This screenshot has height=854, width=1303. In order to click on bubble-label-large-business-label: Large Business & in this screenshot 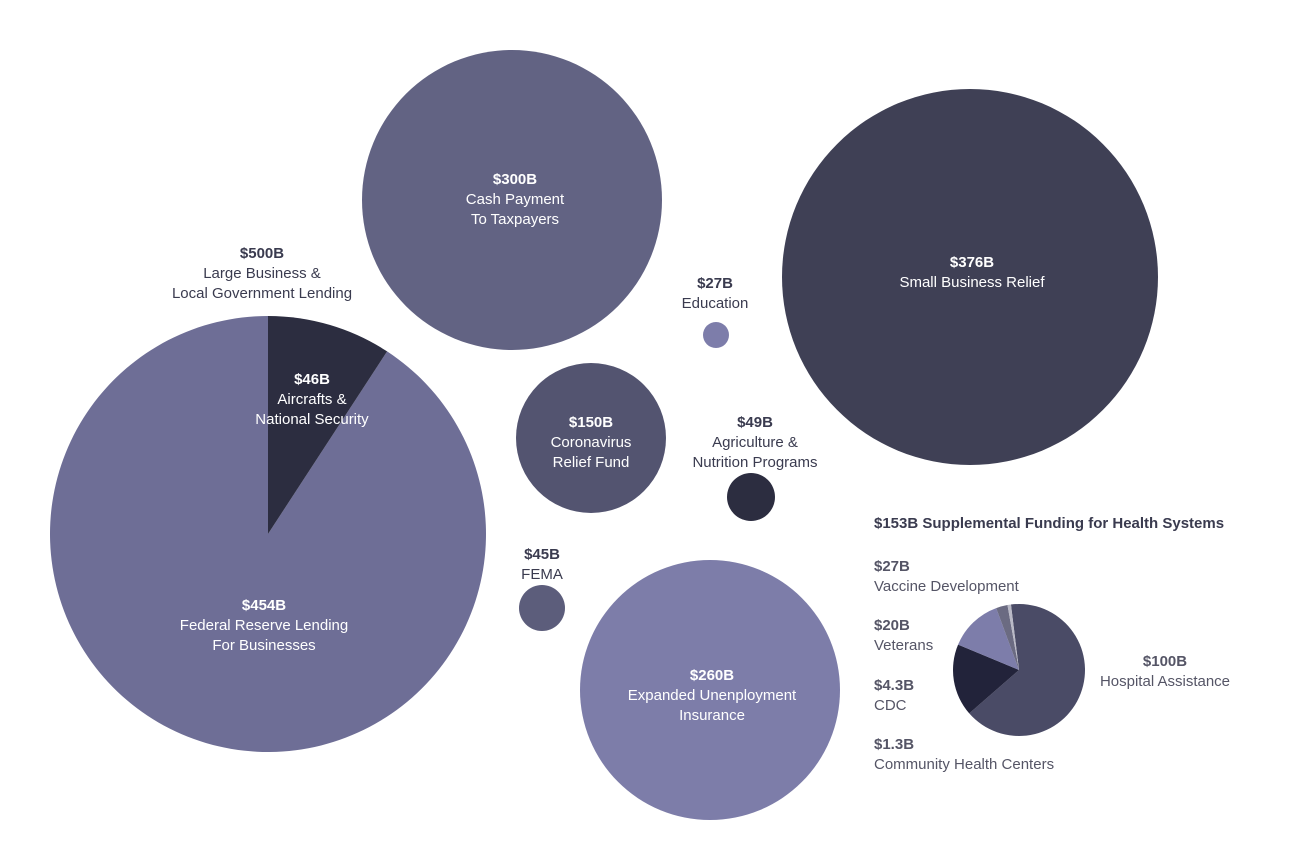, I will do `click(262, 273)`.